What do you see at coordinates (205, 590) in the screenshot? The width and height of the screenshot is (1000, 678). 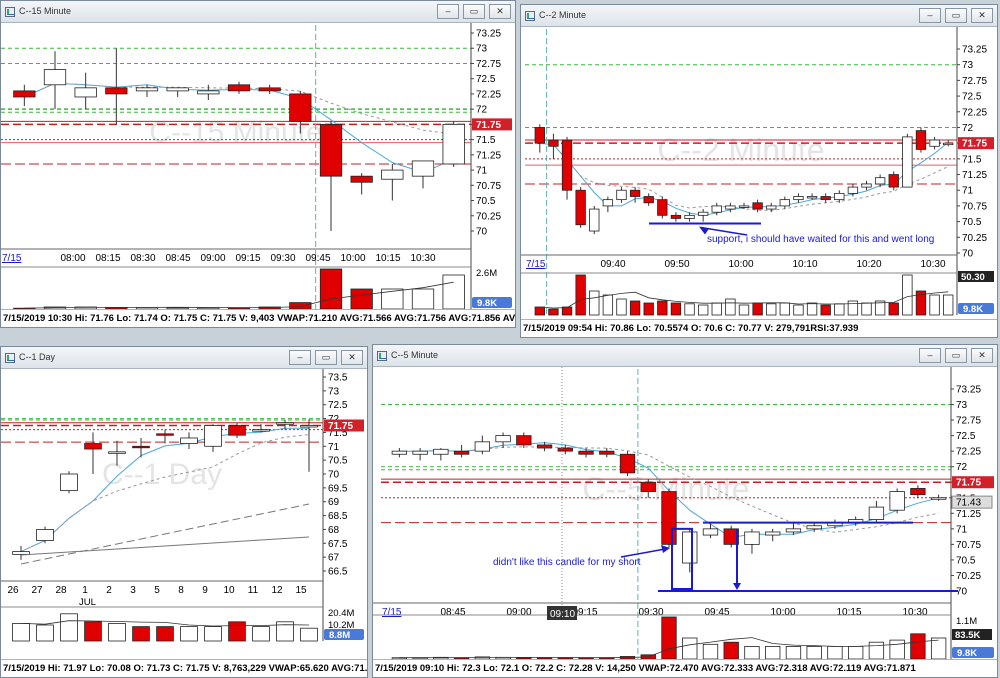 I see `time-axis-label: 9` at bounding box center [205, 590].